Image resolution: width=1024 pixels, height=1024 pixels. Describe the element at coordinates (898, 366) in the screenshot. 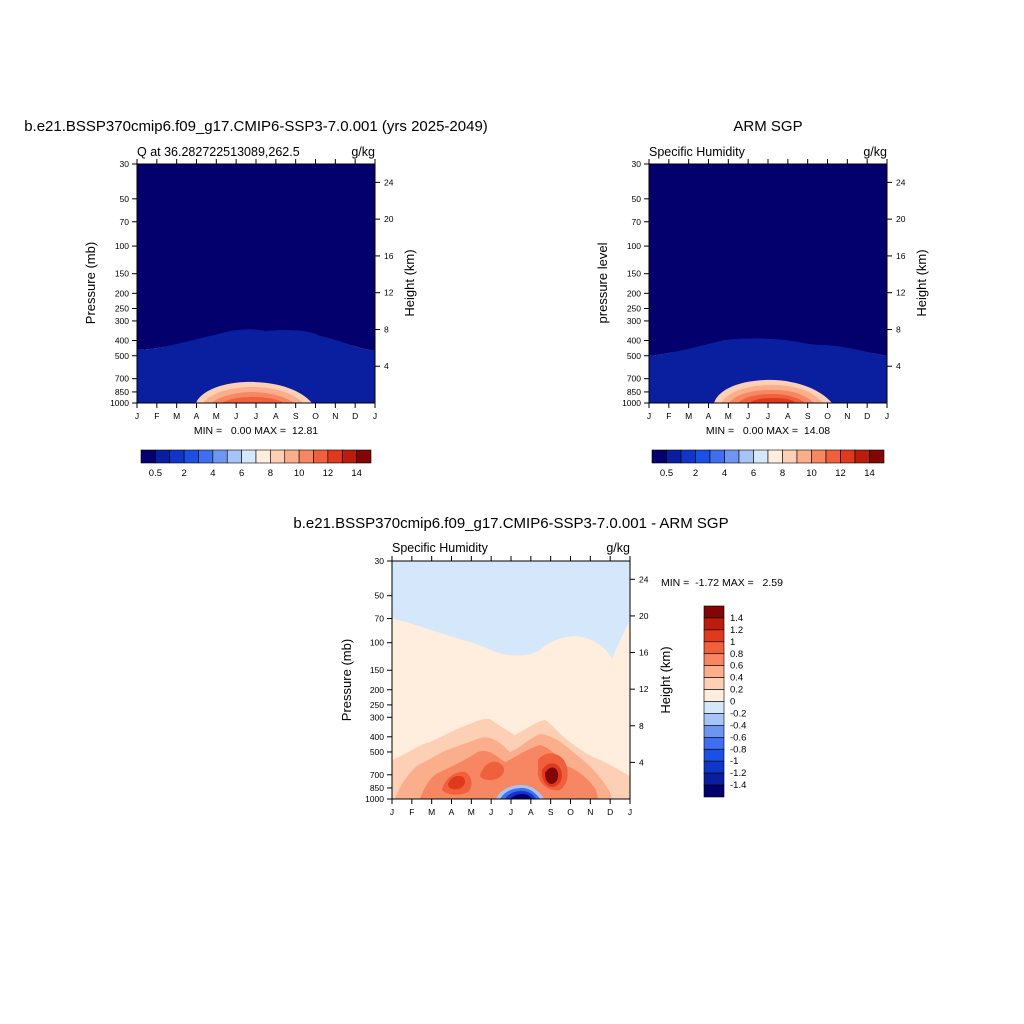

I see `height-tick-label: 4` at that location.